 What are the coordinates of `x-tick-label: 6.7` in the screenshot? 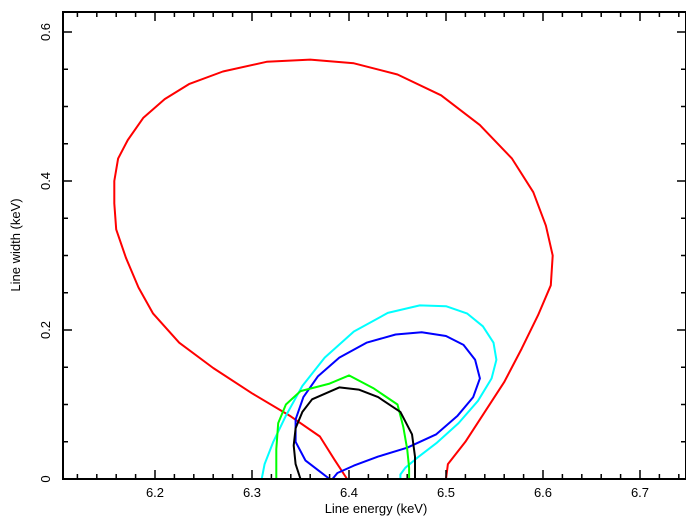 It's located at (640, 492).